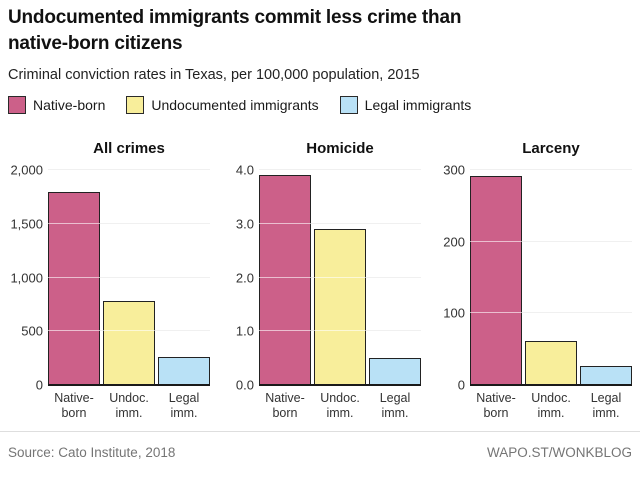 This screenshot has width=640, height=477. What do you see at coordinates (348, 105) in the screenshot?
I see `legend-swatch-legal` at bounding box center [348, 105].